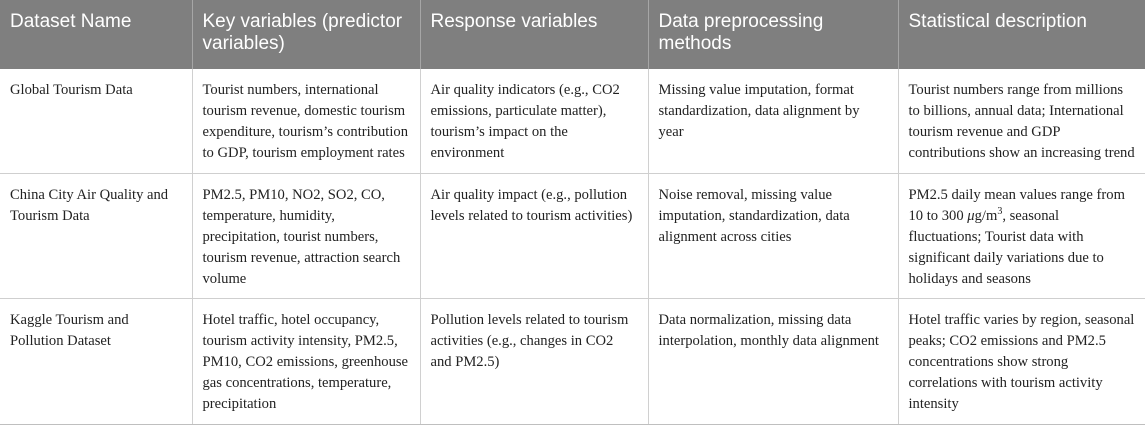 The image size is (1145, 435). I want to click on cell-dataset-name: Kaggle Tourism and Pollution Dataset, so click(96, 361).